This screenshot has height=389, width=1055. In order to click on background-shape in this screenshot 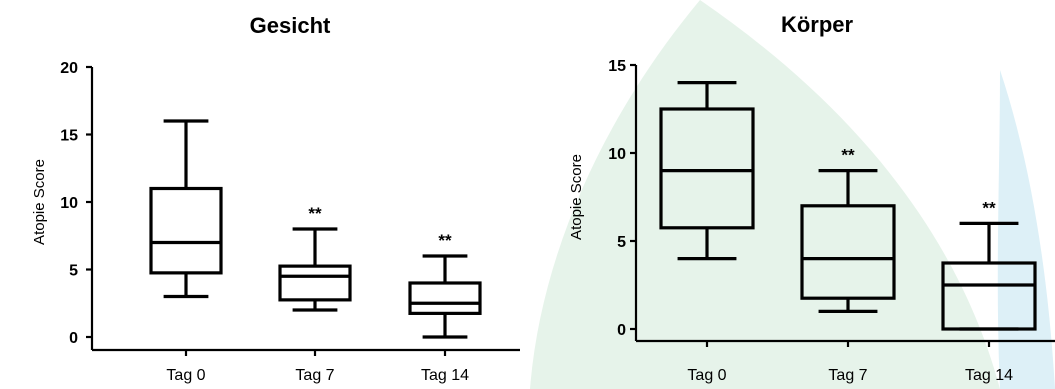, I will do `click(1026, 229)`.